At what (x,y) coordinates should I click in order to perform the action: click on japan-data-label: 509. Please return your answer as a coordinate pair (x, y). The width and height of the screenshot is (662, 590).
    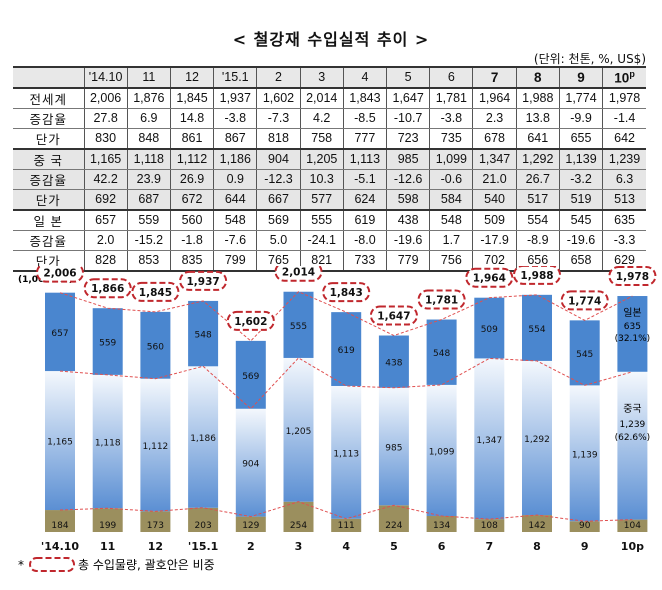
    Looking at the image, I should click on (489, 330).